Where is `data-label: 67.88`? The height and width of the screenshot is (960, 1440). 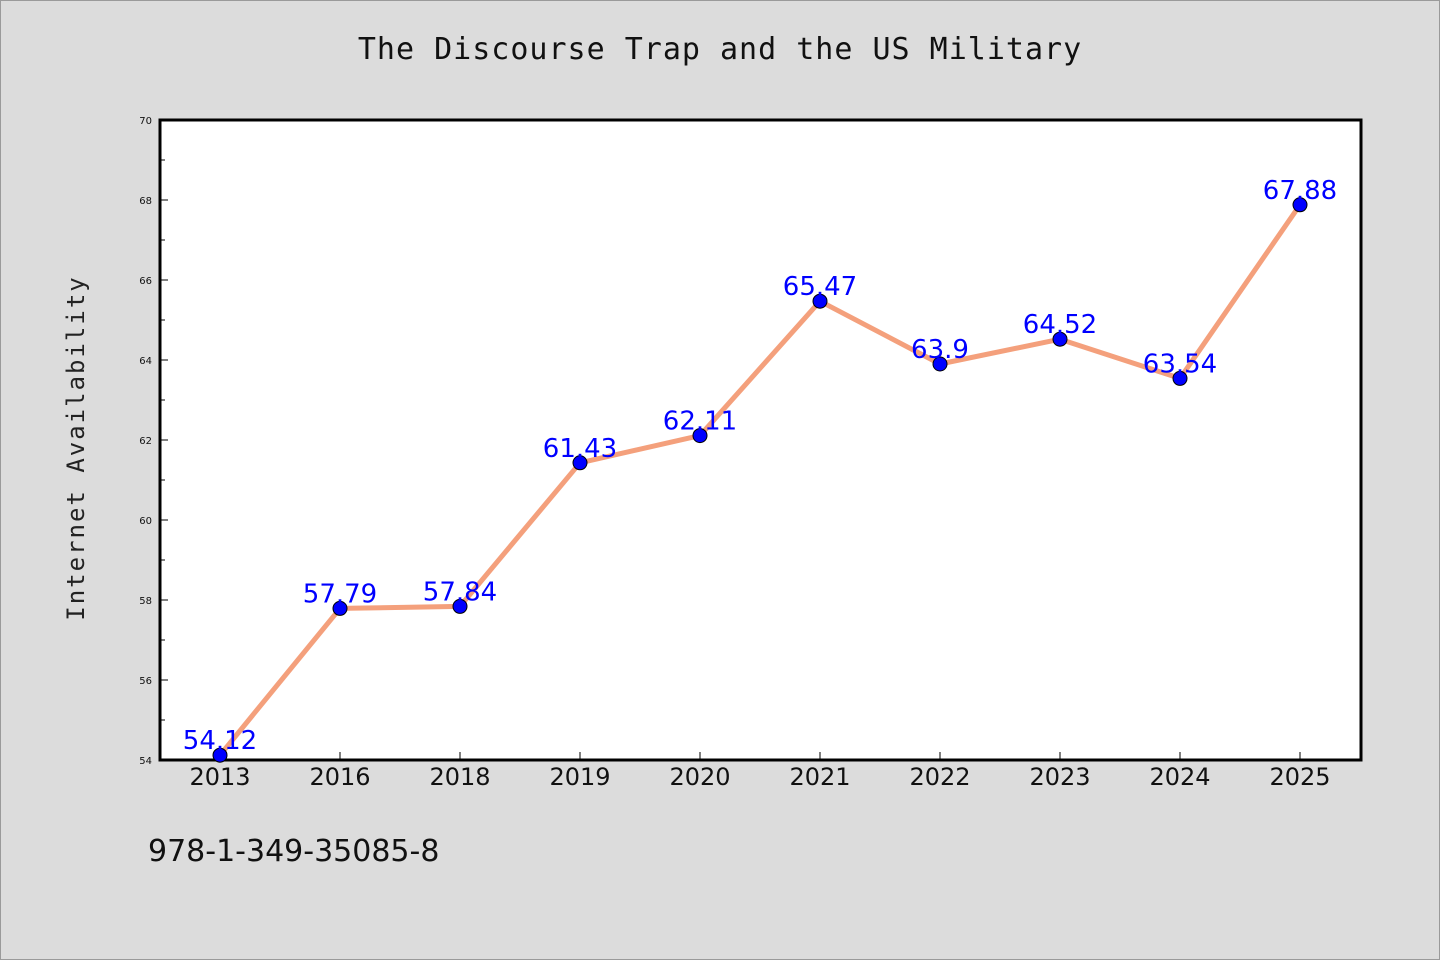 data-label: 67.88 is located at coordinates (1300, 191).